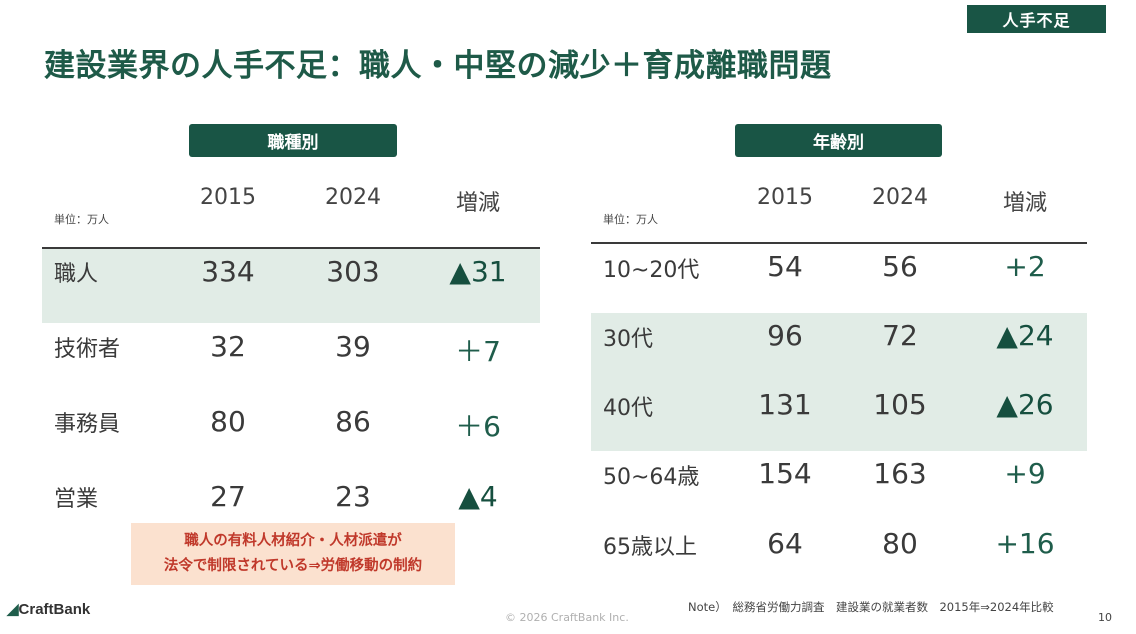 This screenshot has height=634, width=1136. I want to click on row-label: 職人, so click(76, 274).